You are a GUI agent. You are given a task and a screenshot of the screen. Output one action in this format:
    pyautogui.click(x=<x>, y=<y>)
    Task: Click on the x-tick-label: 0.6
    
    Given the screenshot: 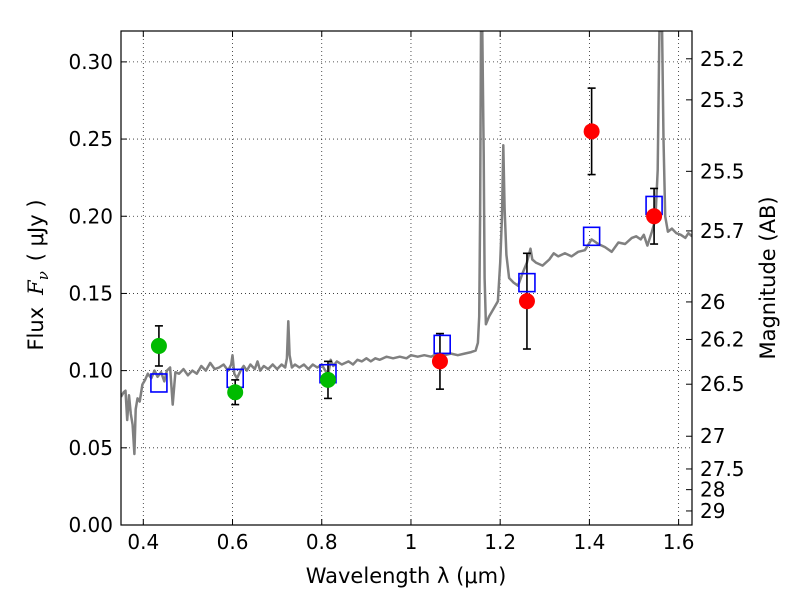 What is the action you would take?
    pyautogui.click(x=233, y=542)
    